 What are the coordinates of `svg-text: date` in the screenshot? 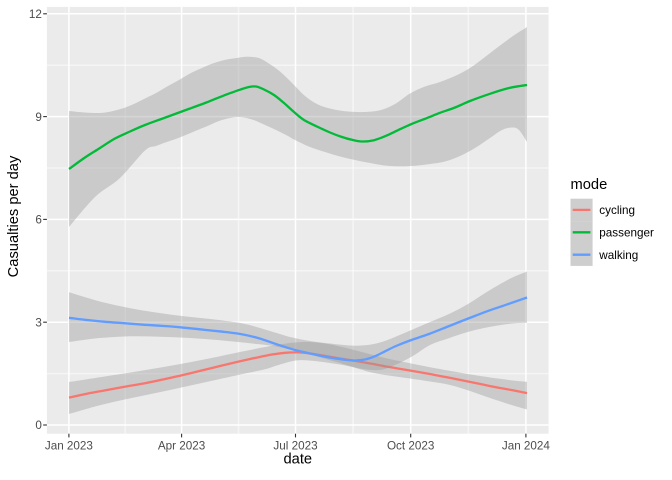 It's located at (298, 460).